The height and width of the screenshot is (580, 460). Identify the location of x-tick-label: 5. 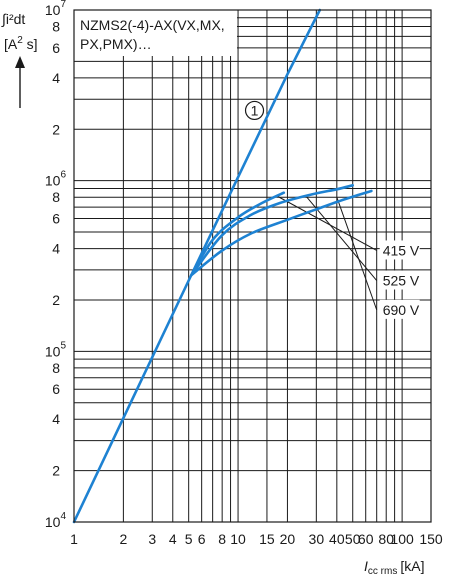
(189, 539).